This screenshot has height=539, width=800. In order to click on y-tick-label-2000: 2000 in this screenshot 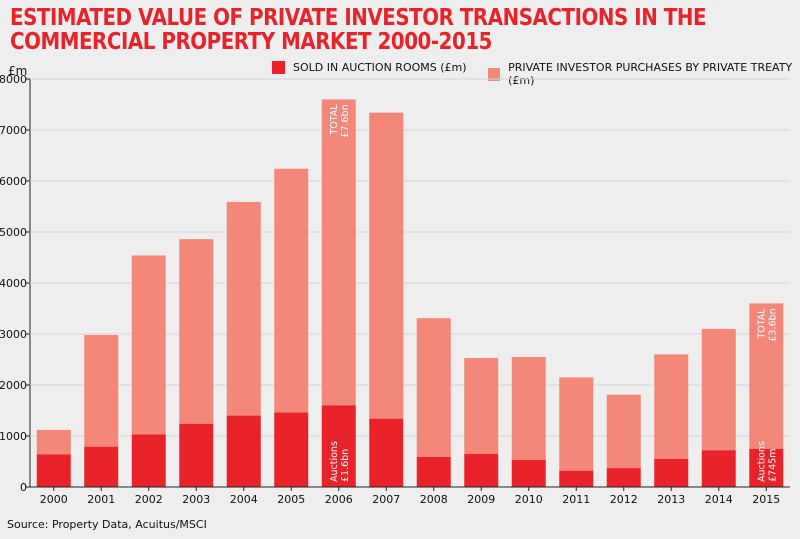, I will do `click(13, 385)`.